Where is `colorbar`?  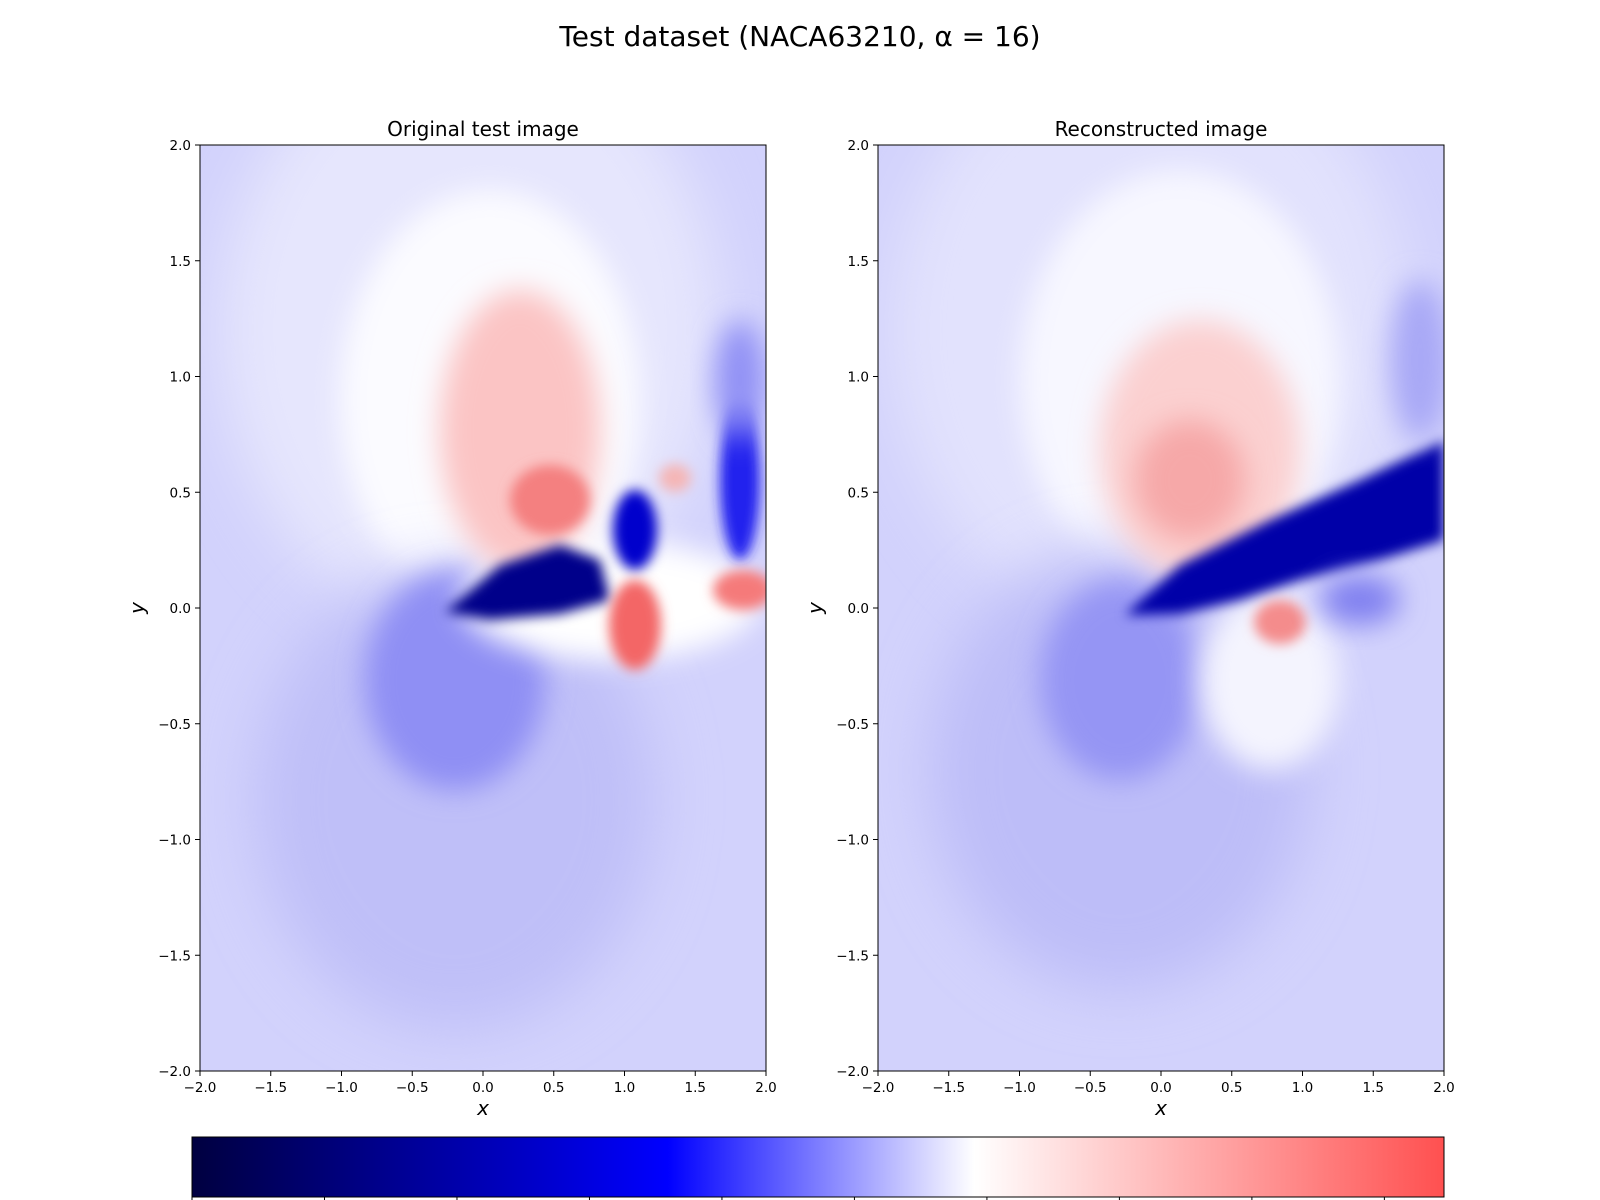
colorbar is located at coordinates (818, 1168).